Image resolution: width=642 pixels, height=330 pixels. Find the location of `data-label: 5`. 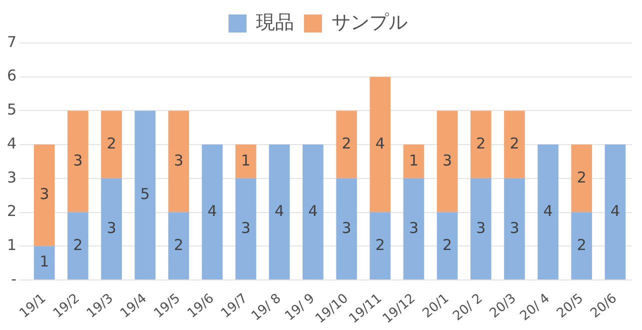

data-label: 5 is located at coordinates (145, 193).